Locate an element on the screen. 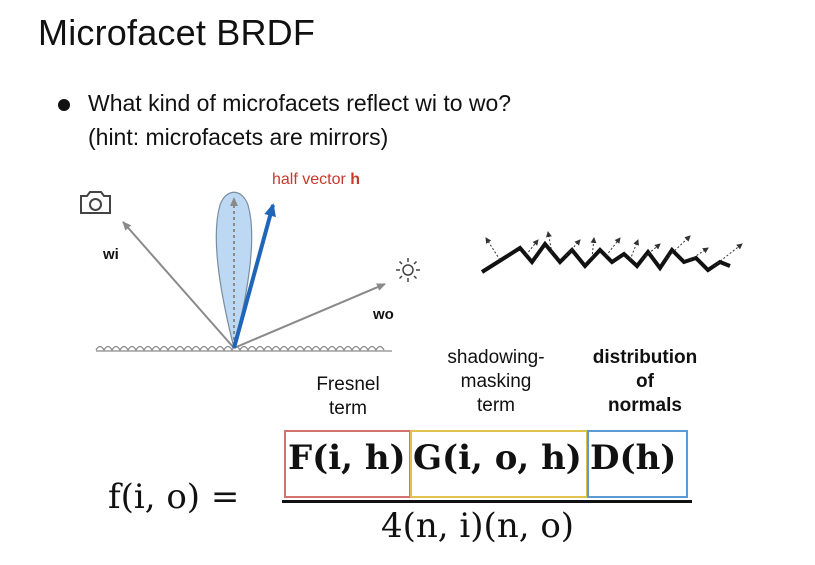 This screenshot has height=565, width=815. distribution-factor: D(h) is located at coordinates (633, 458).